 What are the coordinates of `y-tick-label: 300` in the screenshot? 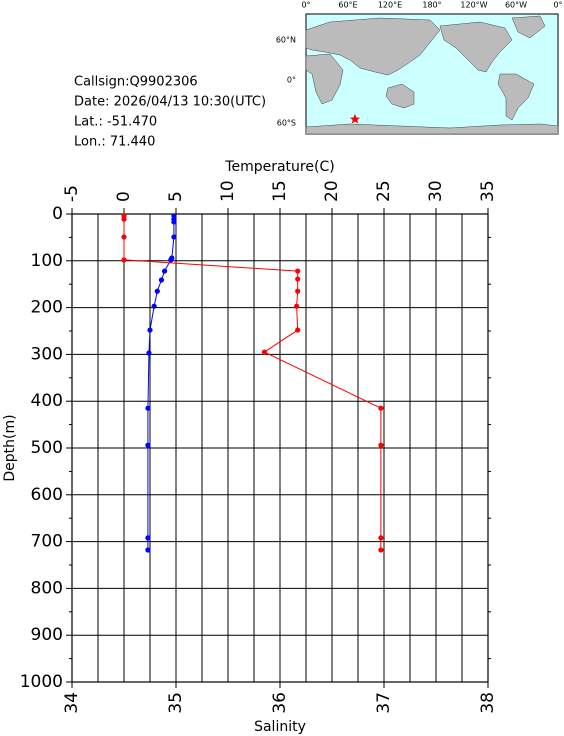 It's located at (47, 354).